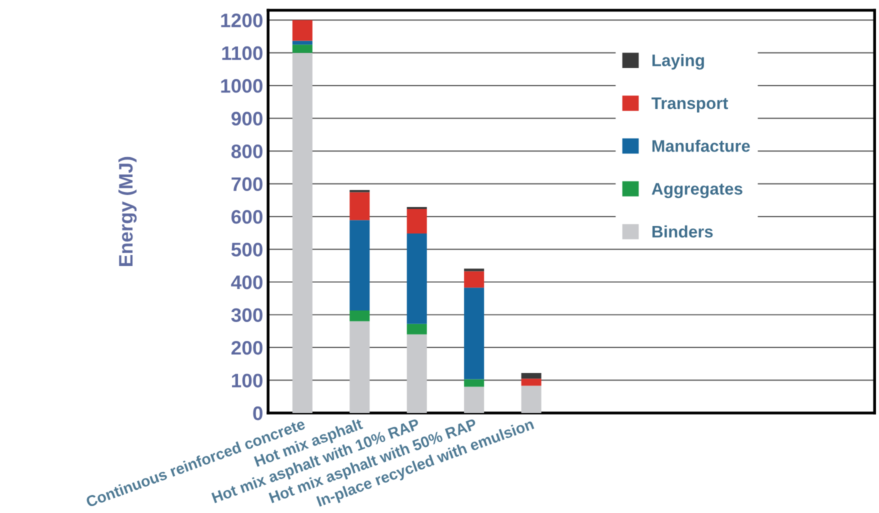 The height and width of the screenshot is (513, 879). Describe the element at coordinates (247, 217) in the screenshot. I see `y-tick-label: 600` at that location.